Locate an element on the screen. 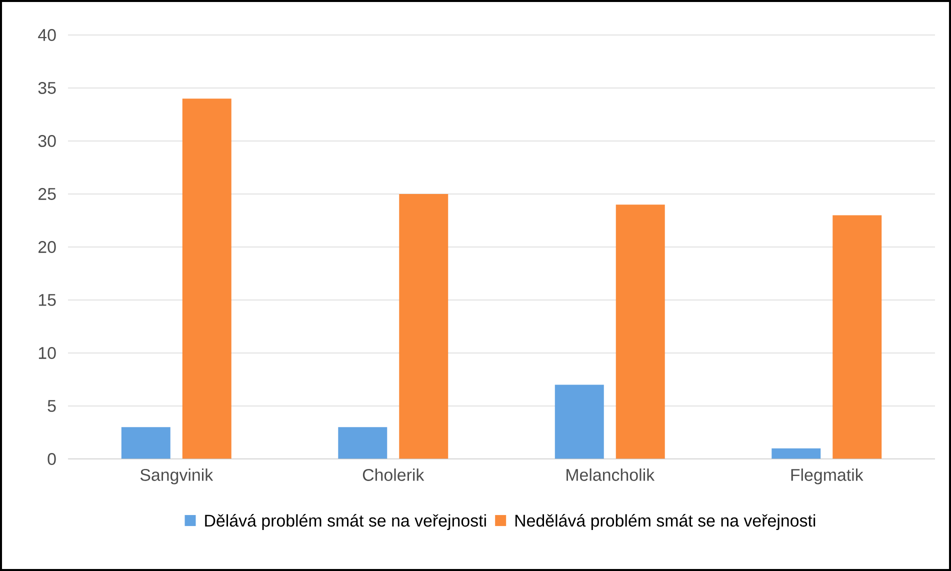  x-tick-label: Sangvinik is located at coordinates (177, 476).